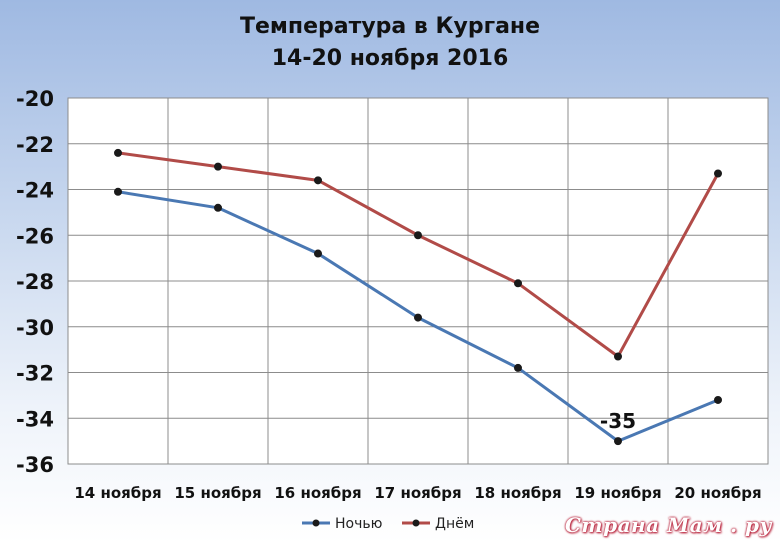 The width and height of the screenshot is (780, 543). I want to click on x-tick-label: 17 ноября, so click(417, 493).